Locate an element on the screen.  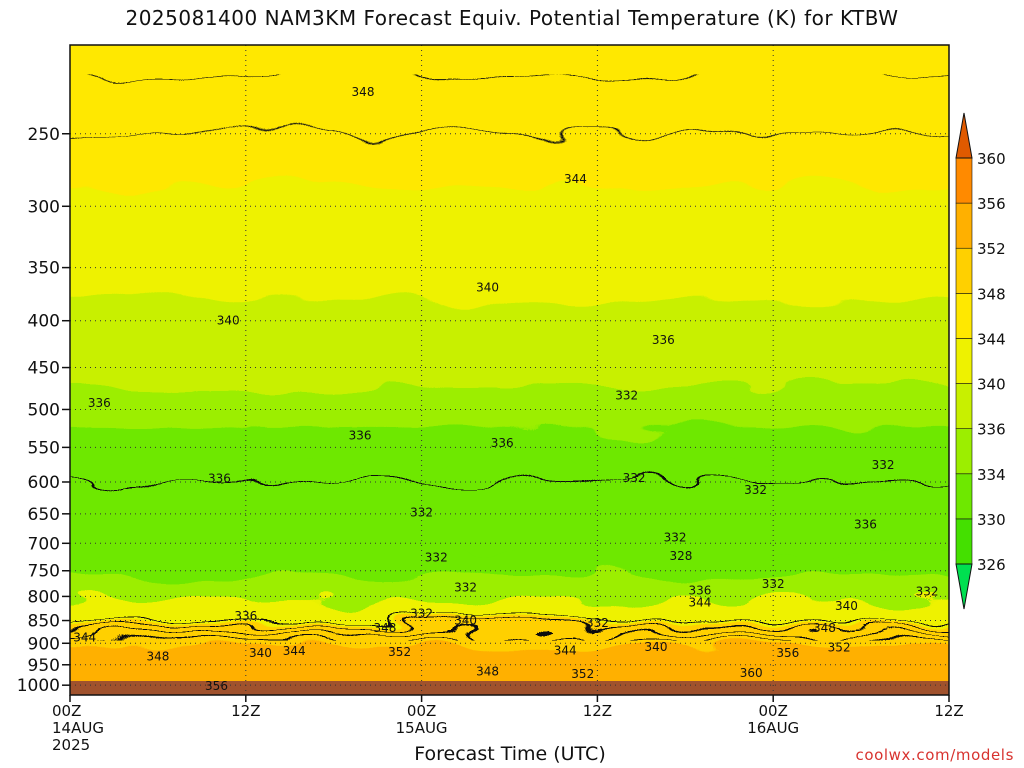
contour-label: 360 is located at coordinates (751, 673).